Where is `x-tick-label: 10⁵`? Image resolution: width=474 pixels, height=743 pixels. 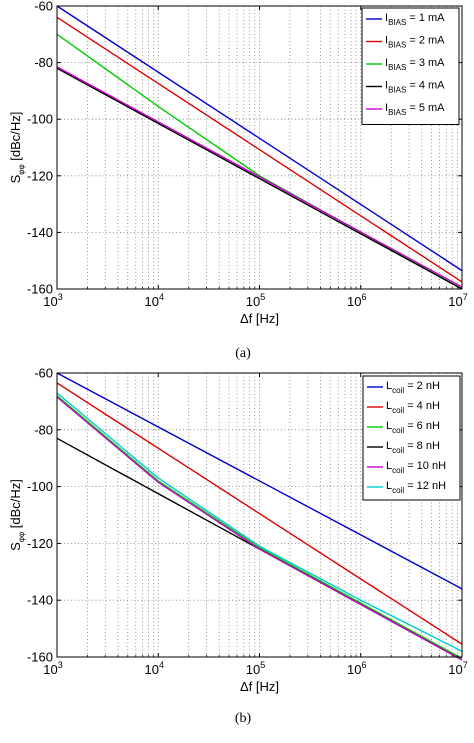 x-tick-label: 10⁵ is located at coordinates (255, 300).